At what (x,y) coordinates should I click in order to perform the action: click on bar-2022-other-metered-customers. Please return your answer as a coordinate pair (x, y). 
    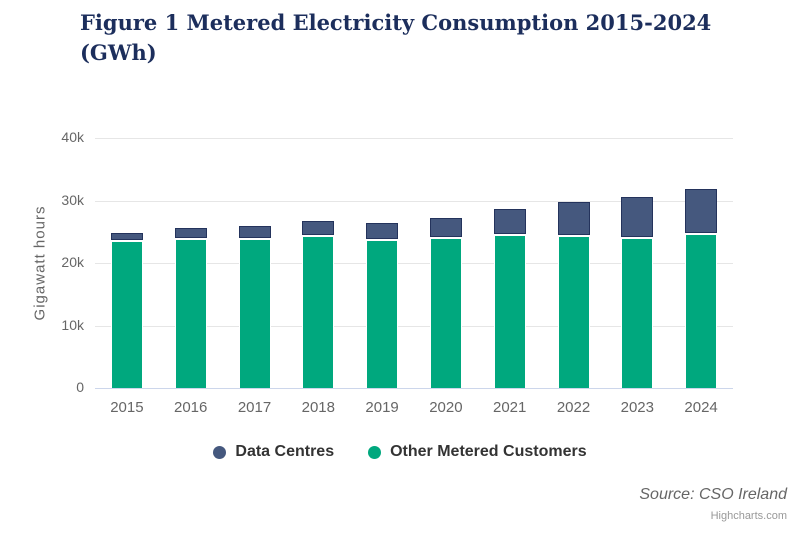
    Looking at the image, I should click on (573, 311).